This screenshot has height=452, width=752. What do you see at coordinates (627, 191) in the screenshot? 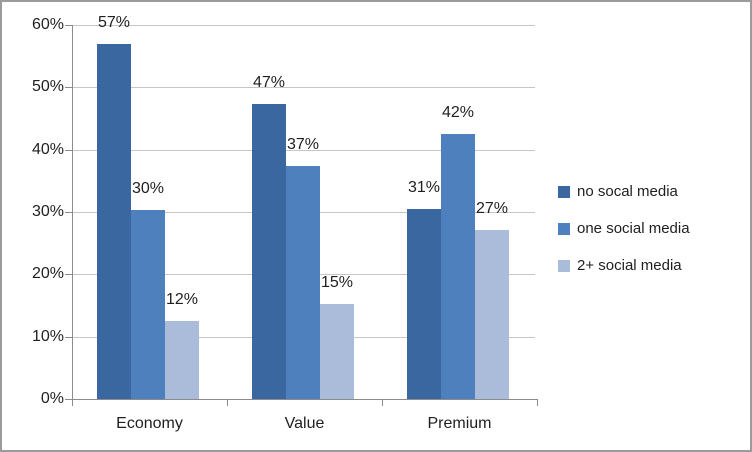
I see `legend-label-0: no socal media` at bounding box center [627, 191].